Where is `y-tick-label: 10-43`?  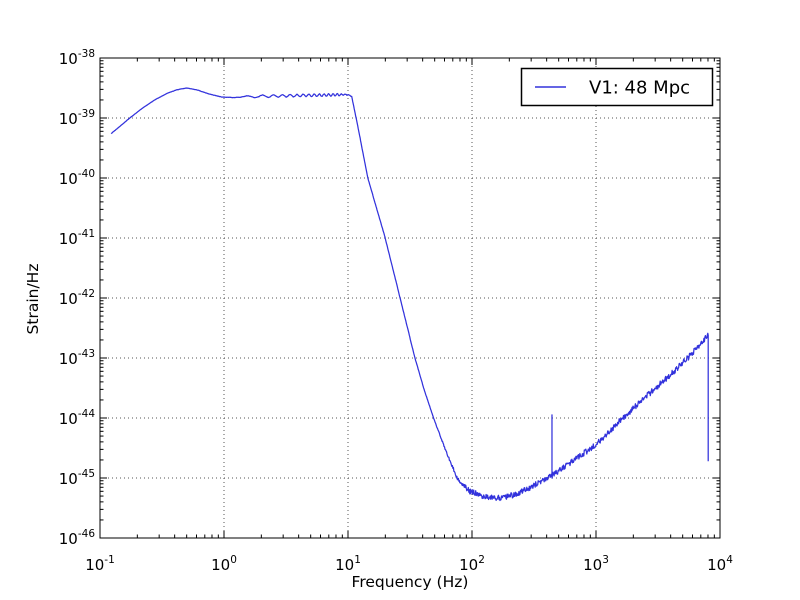 y-tick-label: 10-43 is located at coordinates (77, 358).